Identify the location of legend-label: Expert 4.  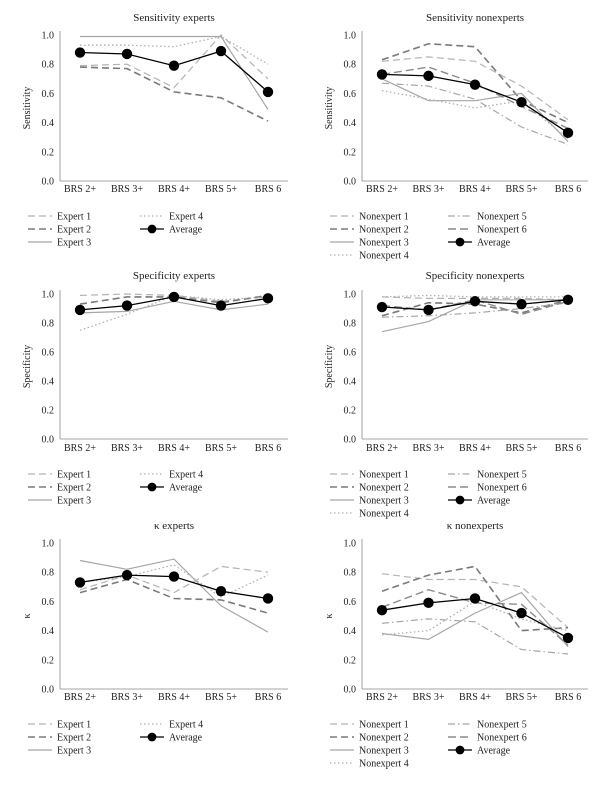
(186, 217).